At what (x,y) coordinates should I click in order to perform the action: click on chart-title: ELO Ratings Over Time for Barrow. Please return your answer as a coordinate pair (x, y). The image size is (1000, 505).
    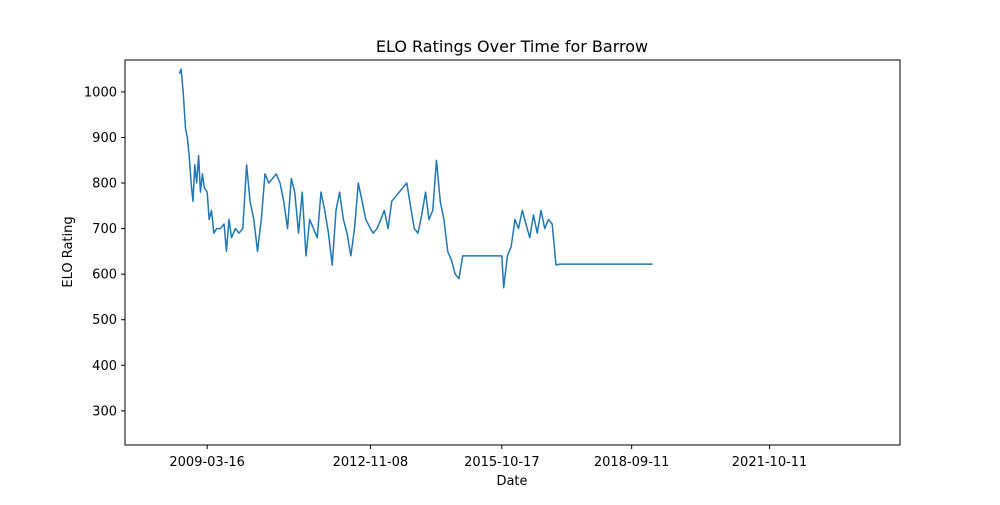
    Looking at the image, I should click on (512, 46).